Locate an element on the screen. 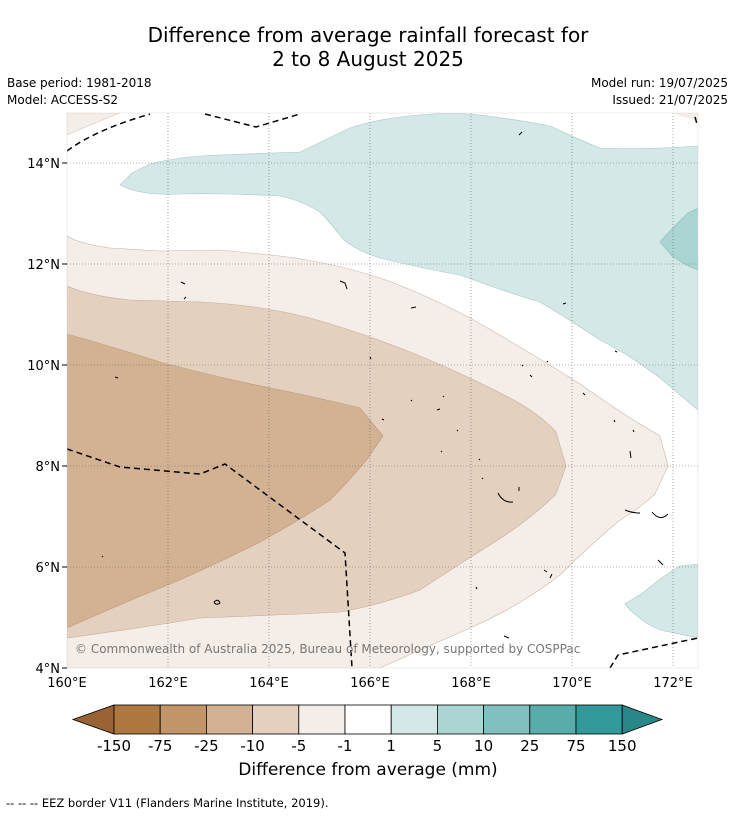  base-period: Base period: 1981-2018 is located at coordinates (79, 83).